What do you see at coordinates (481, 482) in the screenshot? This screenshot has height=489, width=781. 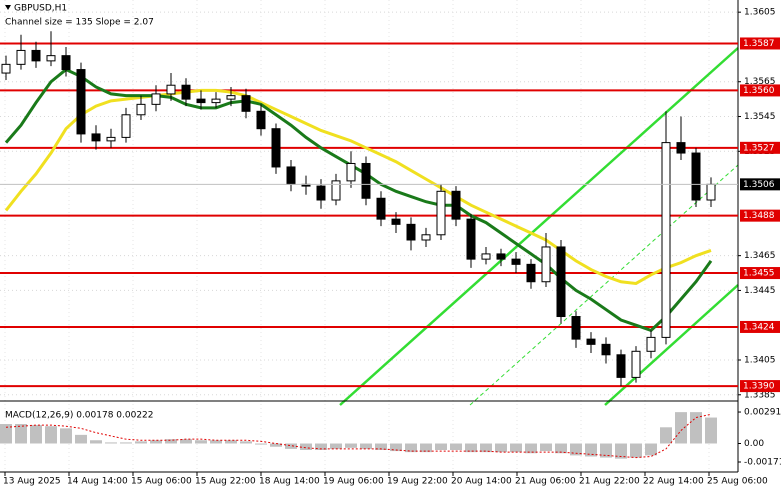 I see `x-tick-label: 20 Aug 14:00` at bounding box center [481, 482].